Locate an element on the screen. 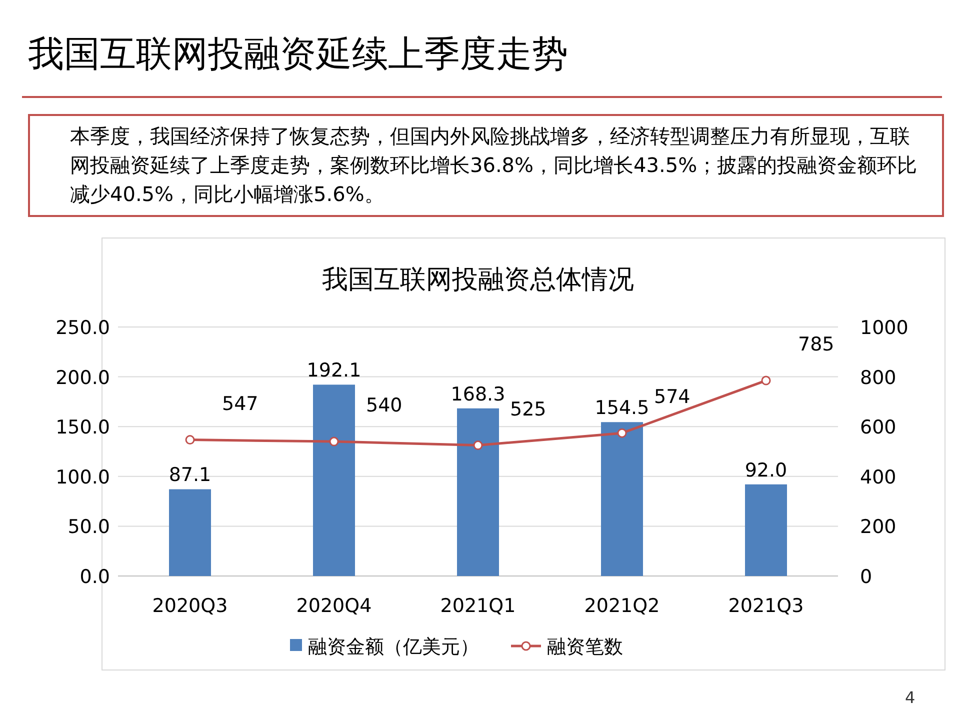  data-label: 168.3 is located at coordinates (478, 394).